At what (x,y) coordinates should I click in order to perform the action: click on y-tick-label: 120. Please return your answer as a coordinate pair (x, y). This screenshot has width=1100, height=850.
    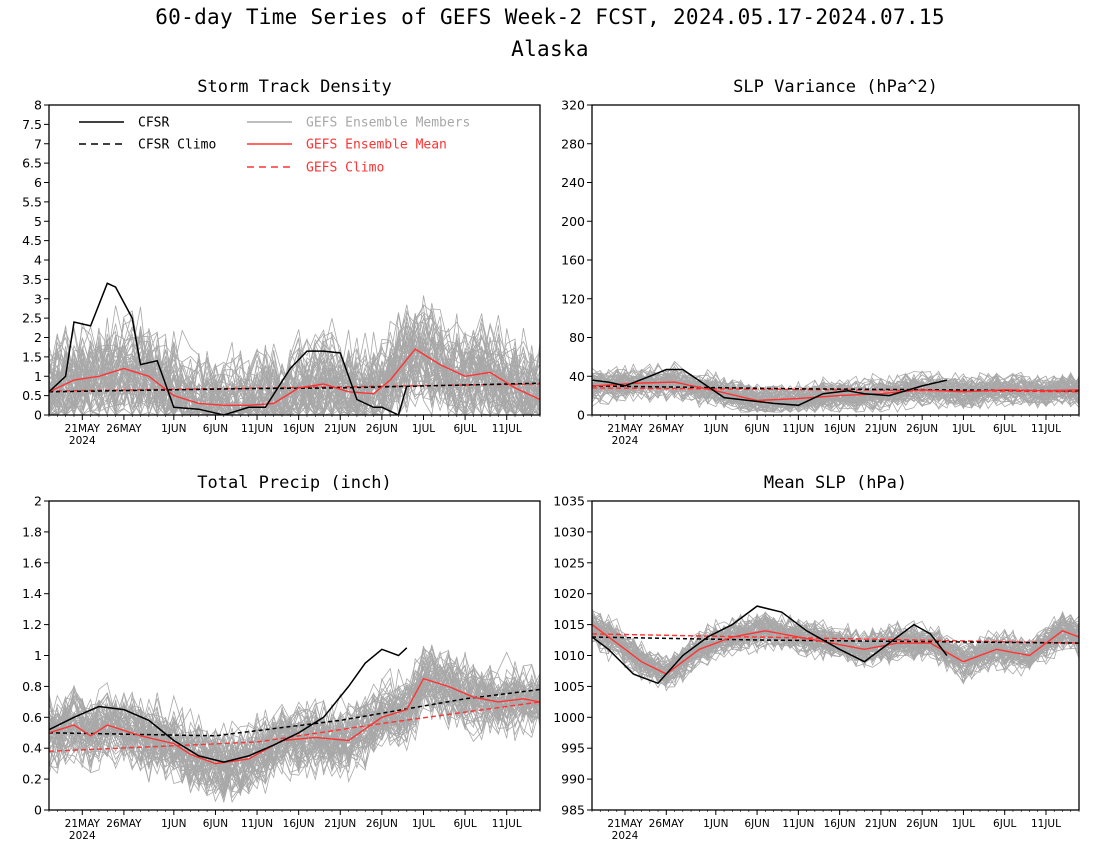
    Looking at the image, I should click on (573, 298).